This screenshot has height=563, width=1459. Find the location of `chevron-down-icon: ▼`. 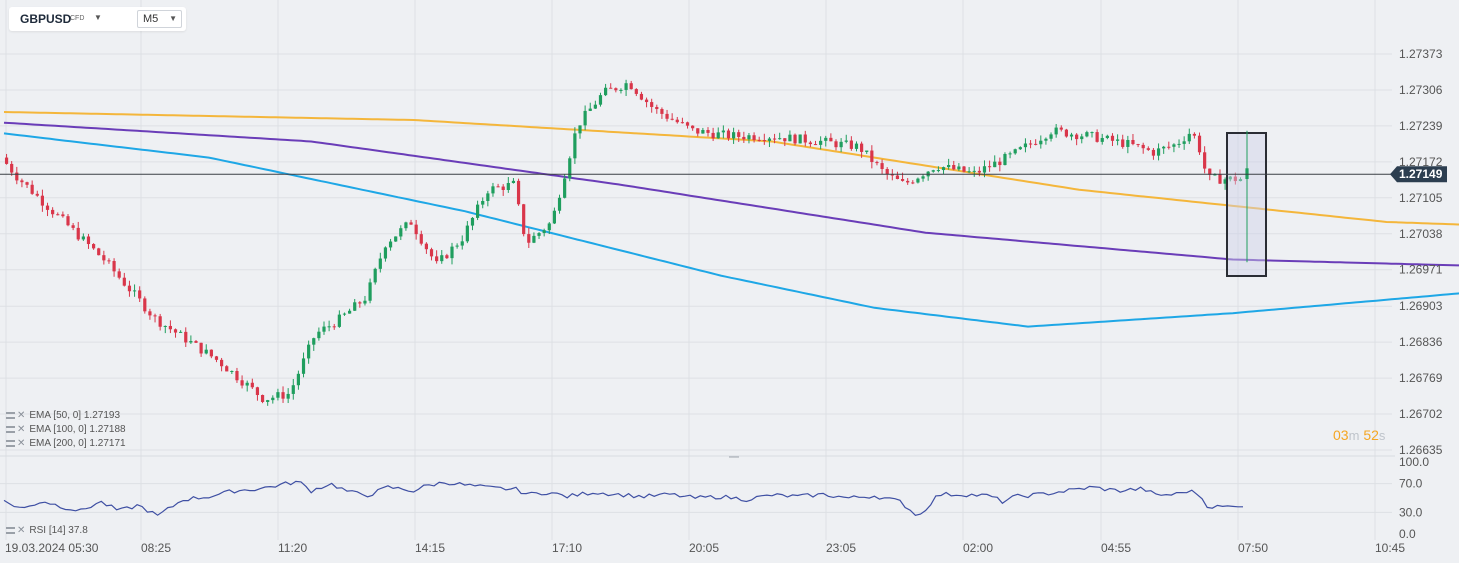

chevron-down-icon: ▼ is located at coordinates (98, 17).